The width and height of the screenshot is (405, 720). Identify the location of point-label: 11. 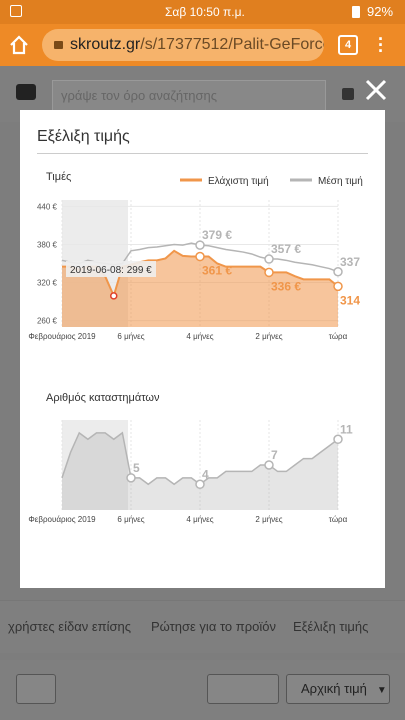
(346, 429).